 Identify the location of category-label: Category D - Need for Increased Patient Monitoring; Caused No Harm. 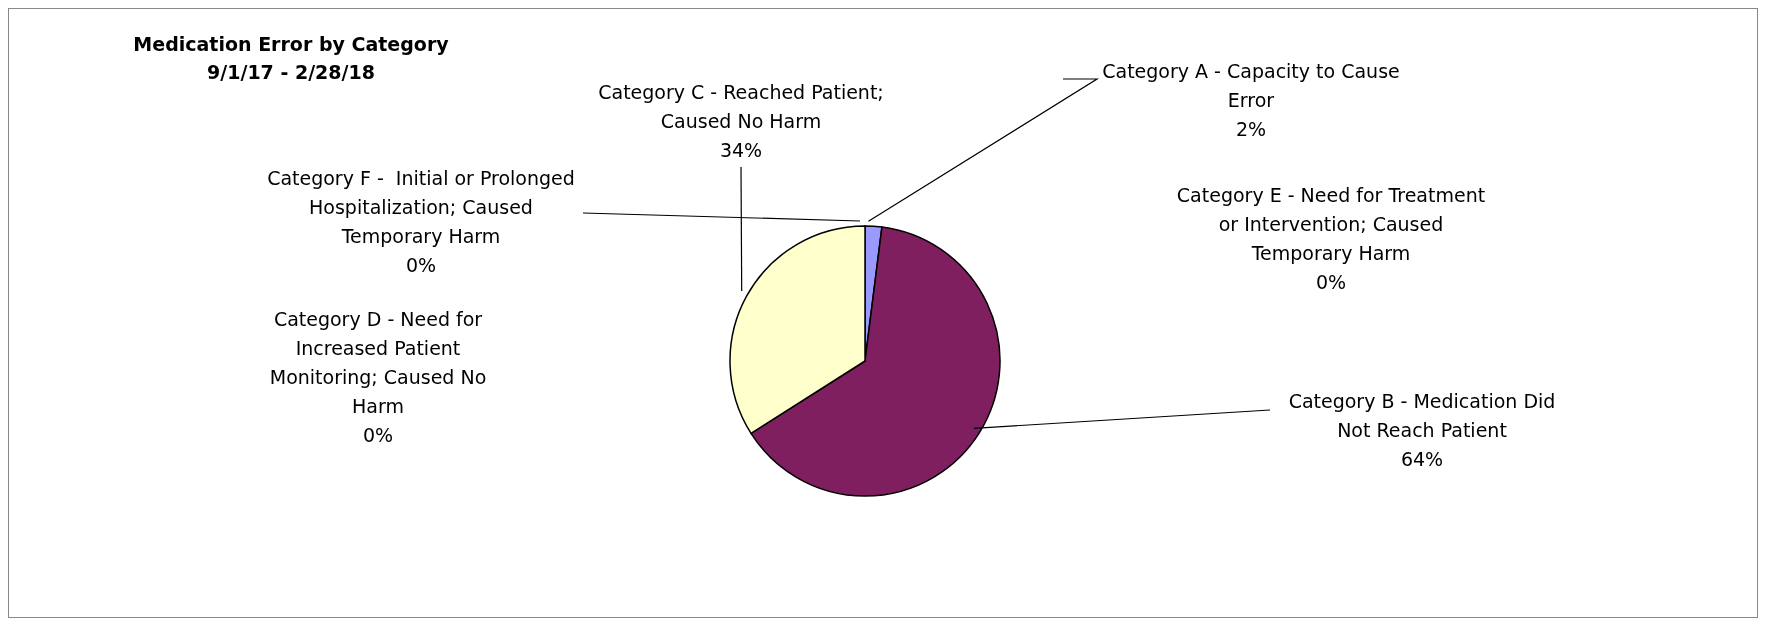
(378, 362).